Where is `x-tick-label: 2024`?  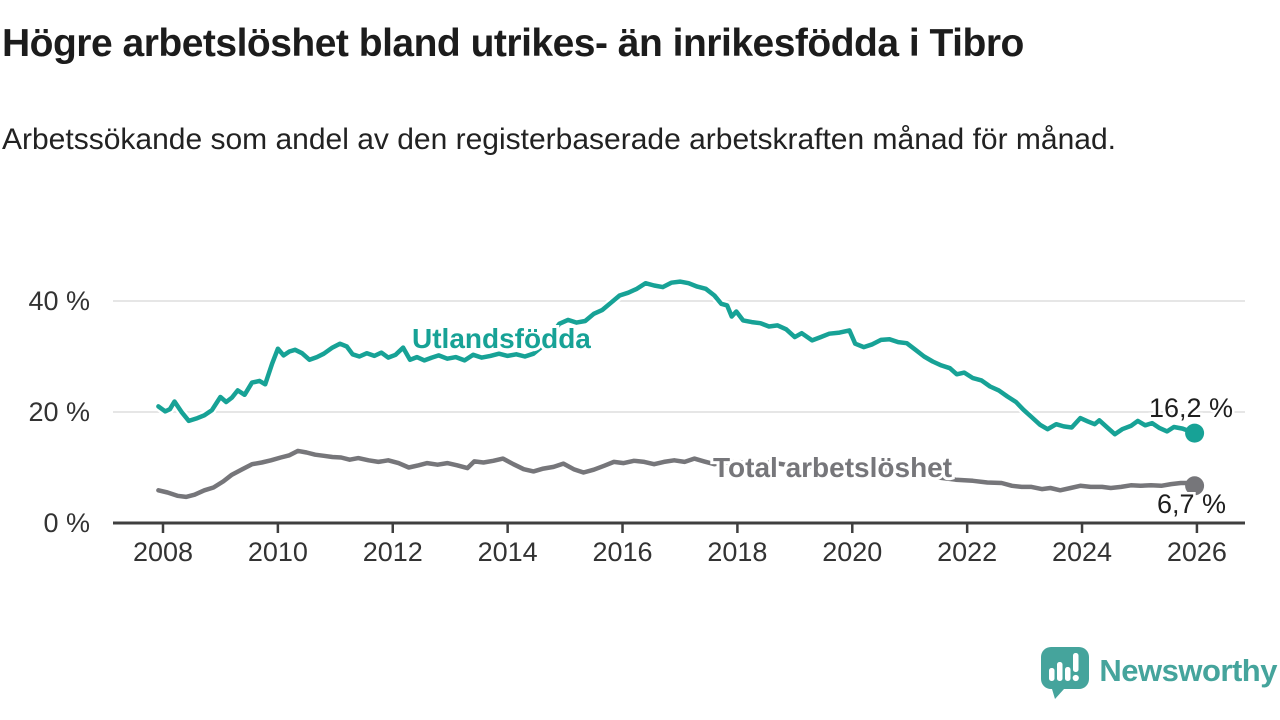 x-tick-label: 2024 is located at coordinates (1082, 552).